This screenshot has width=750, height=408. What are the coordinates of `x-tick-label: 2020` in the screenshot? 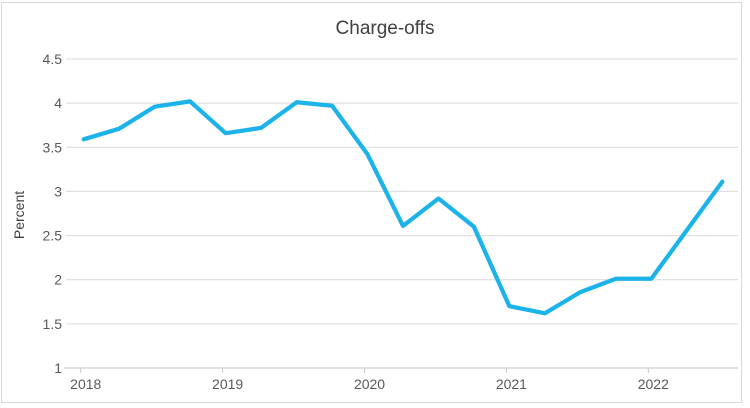 It's located at (369, 384).